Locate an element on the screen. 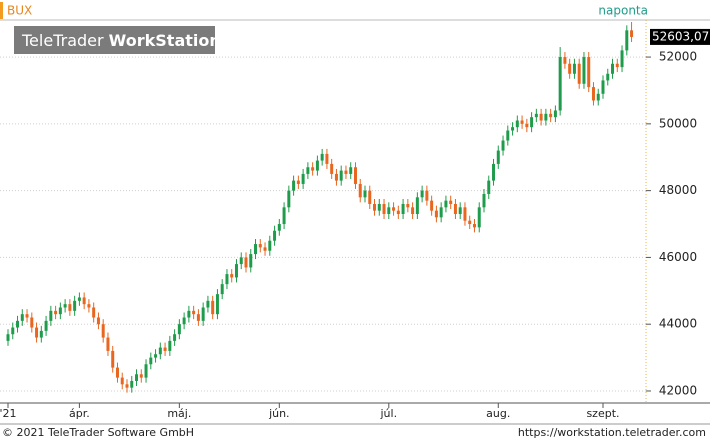  chart-title: BUX is located at coordinates (19, 11).